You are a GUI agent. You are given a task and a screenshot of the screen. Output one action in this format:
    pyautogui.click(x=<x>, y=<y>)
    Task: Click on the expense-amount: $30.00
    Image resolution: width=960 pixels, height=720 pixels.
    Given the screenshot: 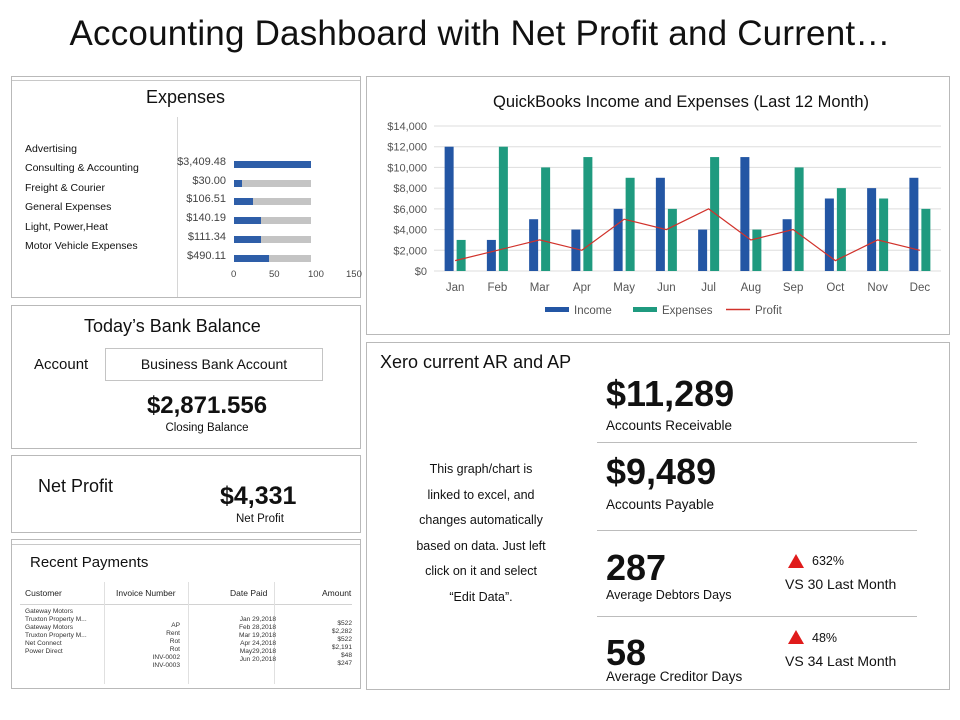 What is the action you would take?
    pyautogui.click(x=209, y=180)
    